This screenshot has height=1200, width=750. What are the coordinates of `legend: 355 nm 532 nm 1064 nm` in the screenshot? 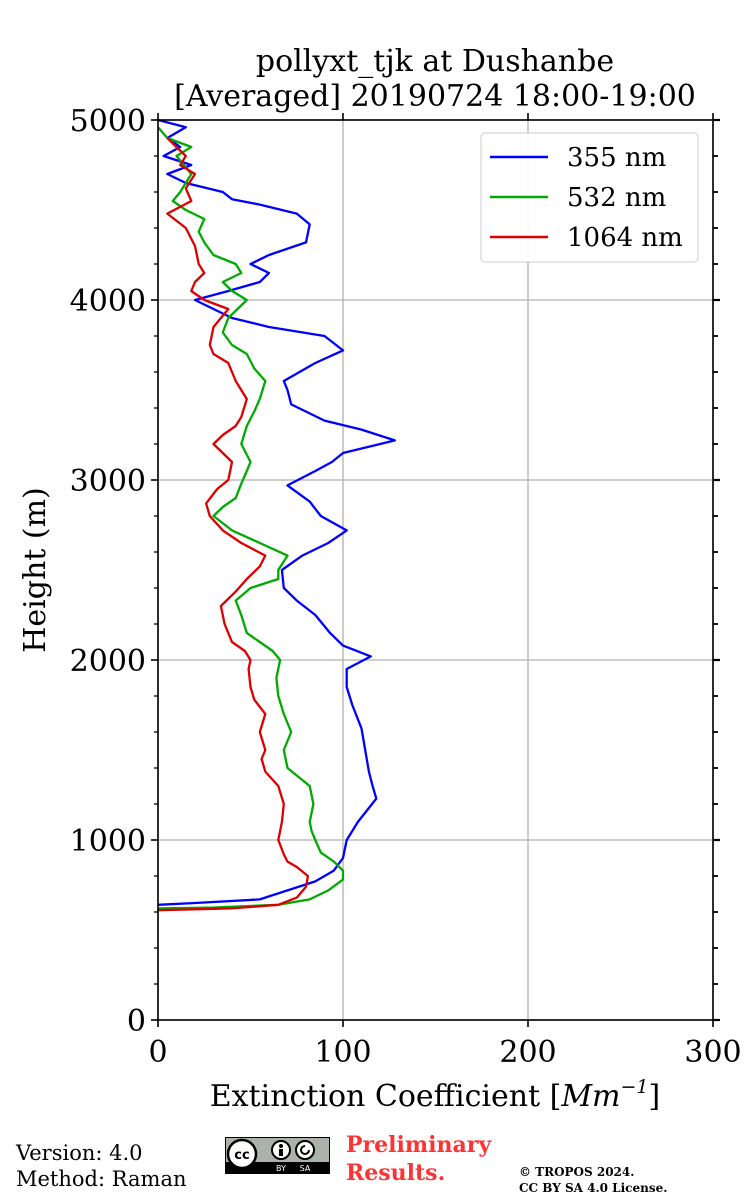 It's located at (589, 197).